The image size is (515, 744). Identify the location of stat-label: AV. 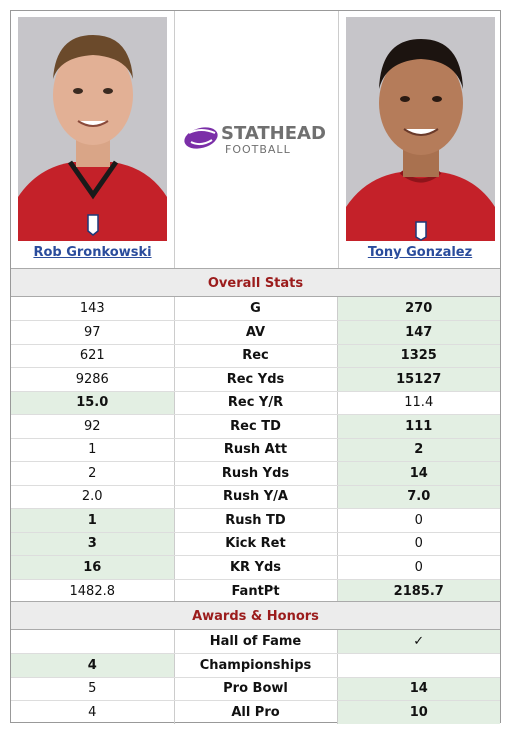
(256, 332).